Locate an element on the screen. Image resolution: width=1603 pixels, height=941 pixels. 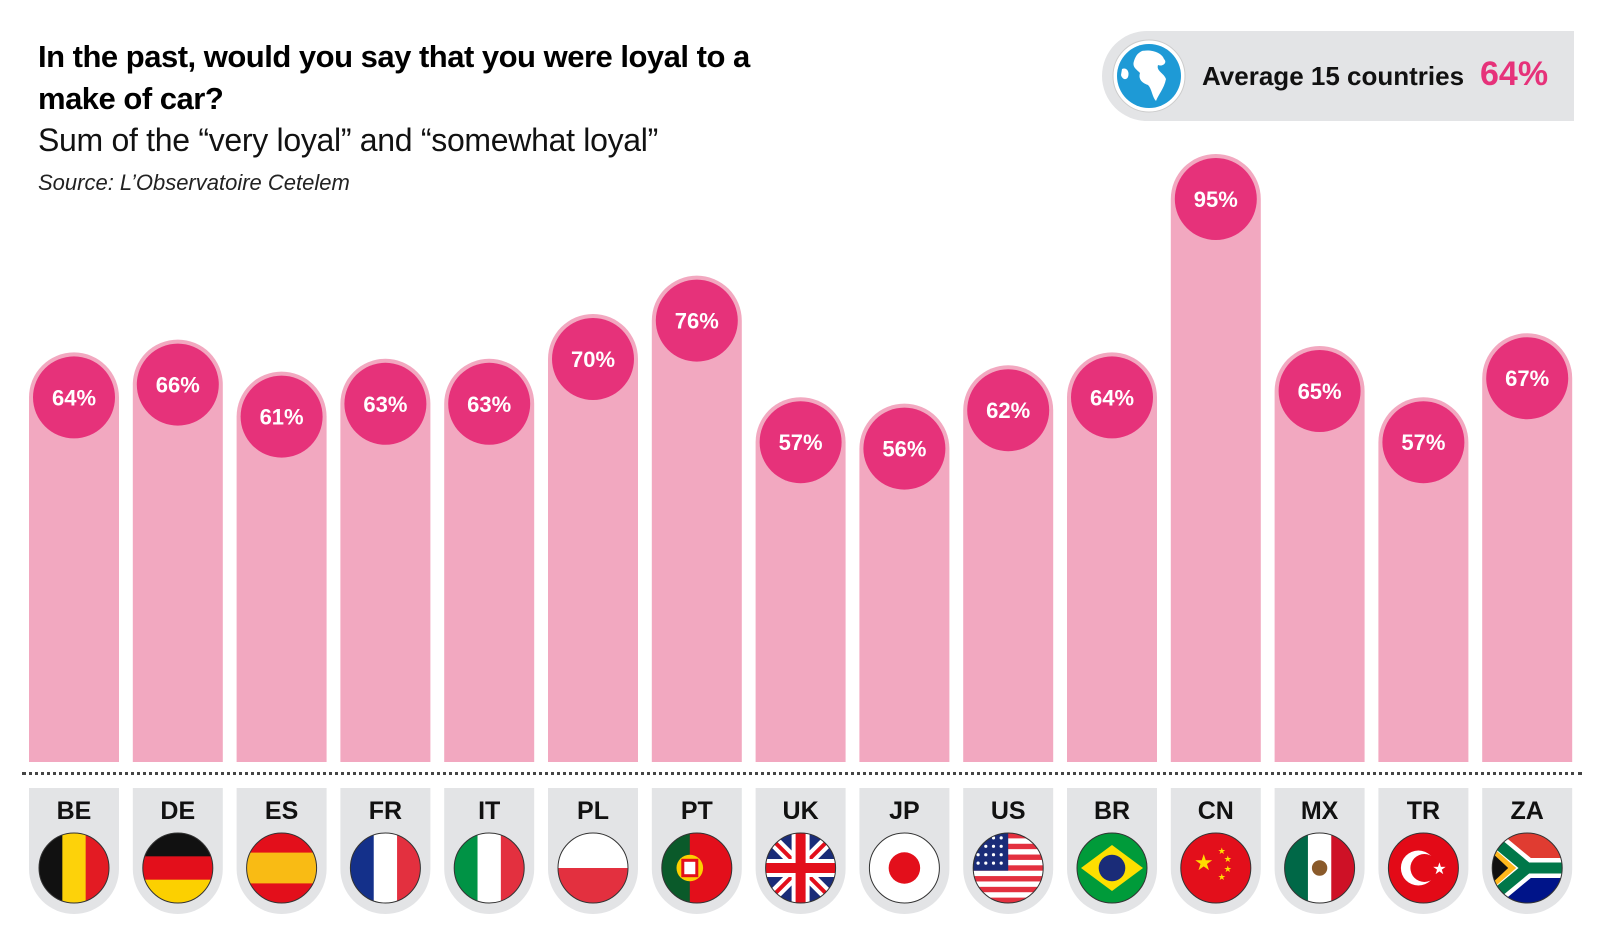
flag-cn-icon: ★ ★★★★ is located at coordinates (1216, 868).